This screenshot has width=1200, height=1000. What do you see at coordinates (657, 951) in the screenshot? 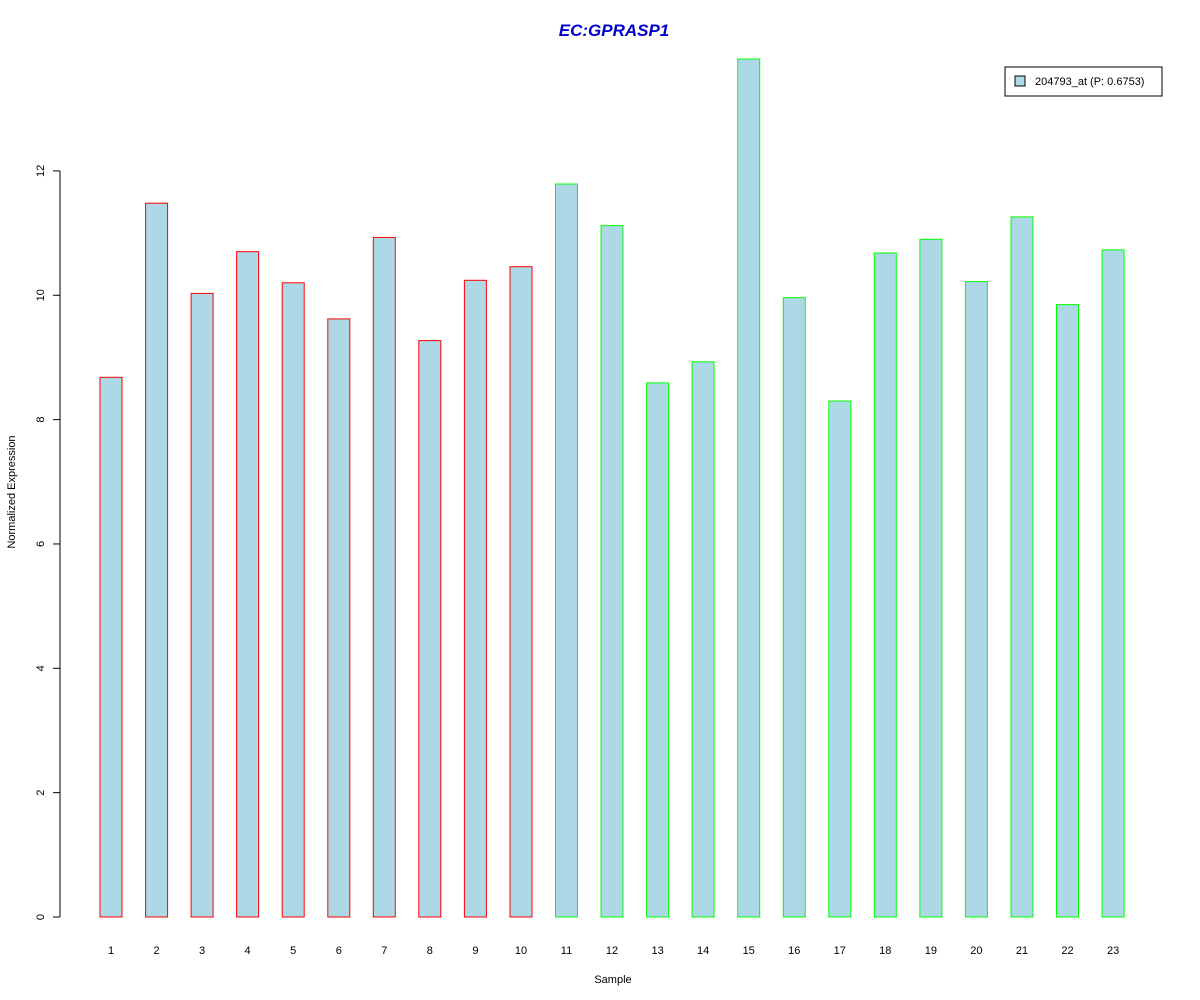
I see `x-tick-label: 13` at bounding box center [657, 951].